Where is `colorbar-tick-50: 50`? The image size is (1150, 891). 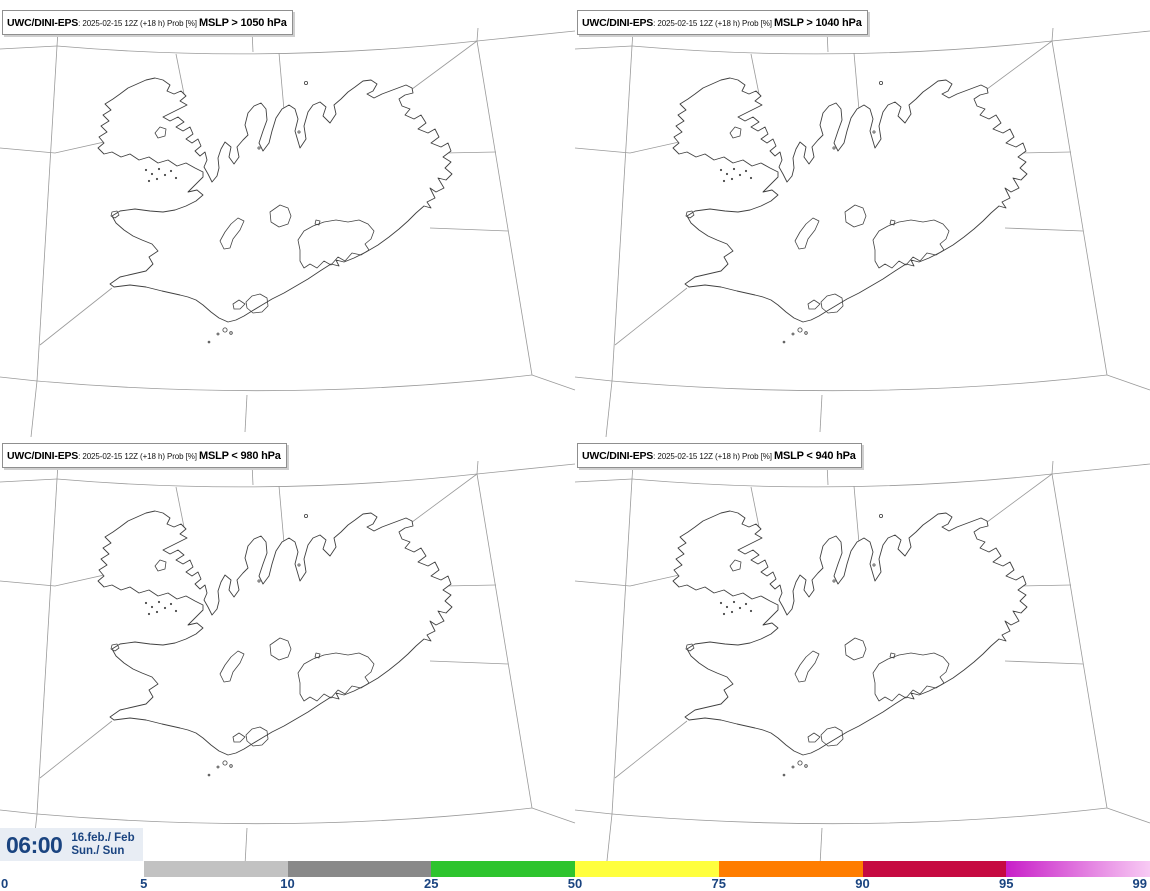
colorbar-tick-50: 50 is located at coordinates (575, 883).